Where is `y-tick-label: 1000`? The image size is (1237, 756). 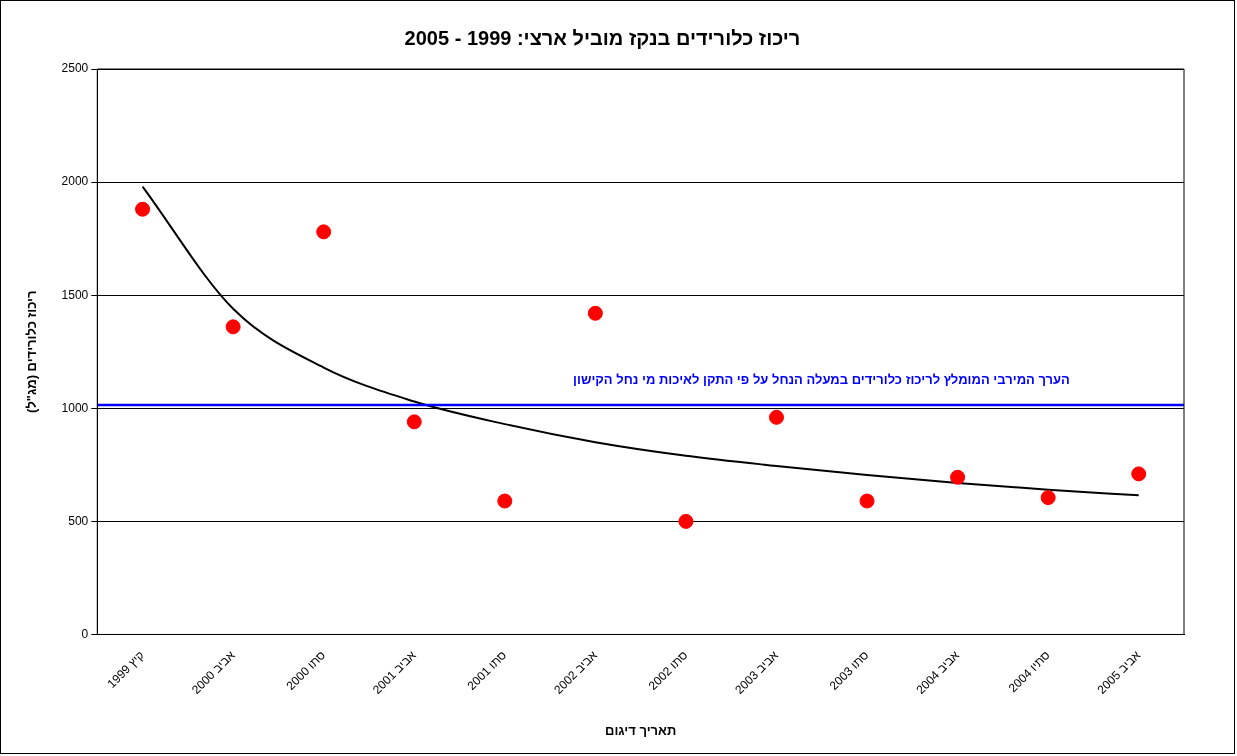
y-tick-label: 1000 is located at coordinates (75, 407).